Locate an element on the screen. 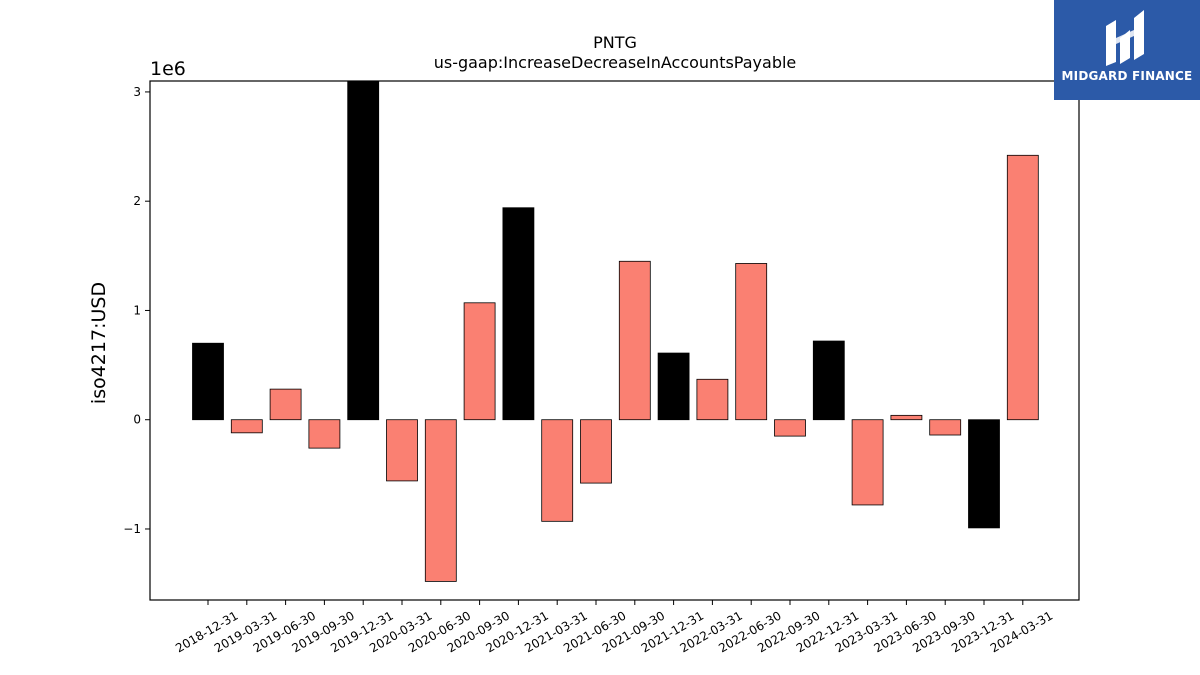 The image size is (1200, 675). y-axis-label: iso4217:USD is located at coordinates (99, 343).